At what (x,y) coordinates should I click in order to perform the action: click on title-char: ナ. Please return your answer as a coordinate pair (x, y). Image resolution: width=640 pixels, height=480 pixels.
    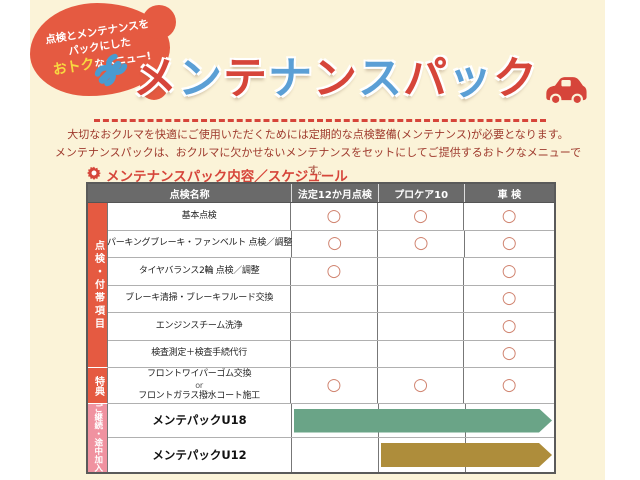
    Looking at the image, I should click on (290, 78).